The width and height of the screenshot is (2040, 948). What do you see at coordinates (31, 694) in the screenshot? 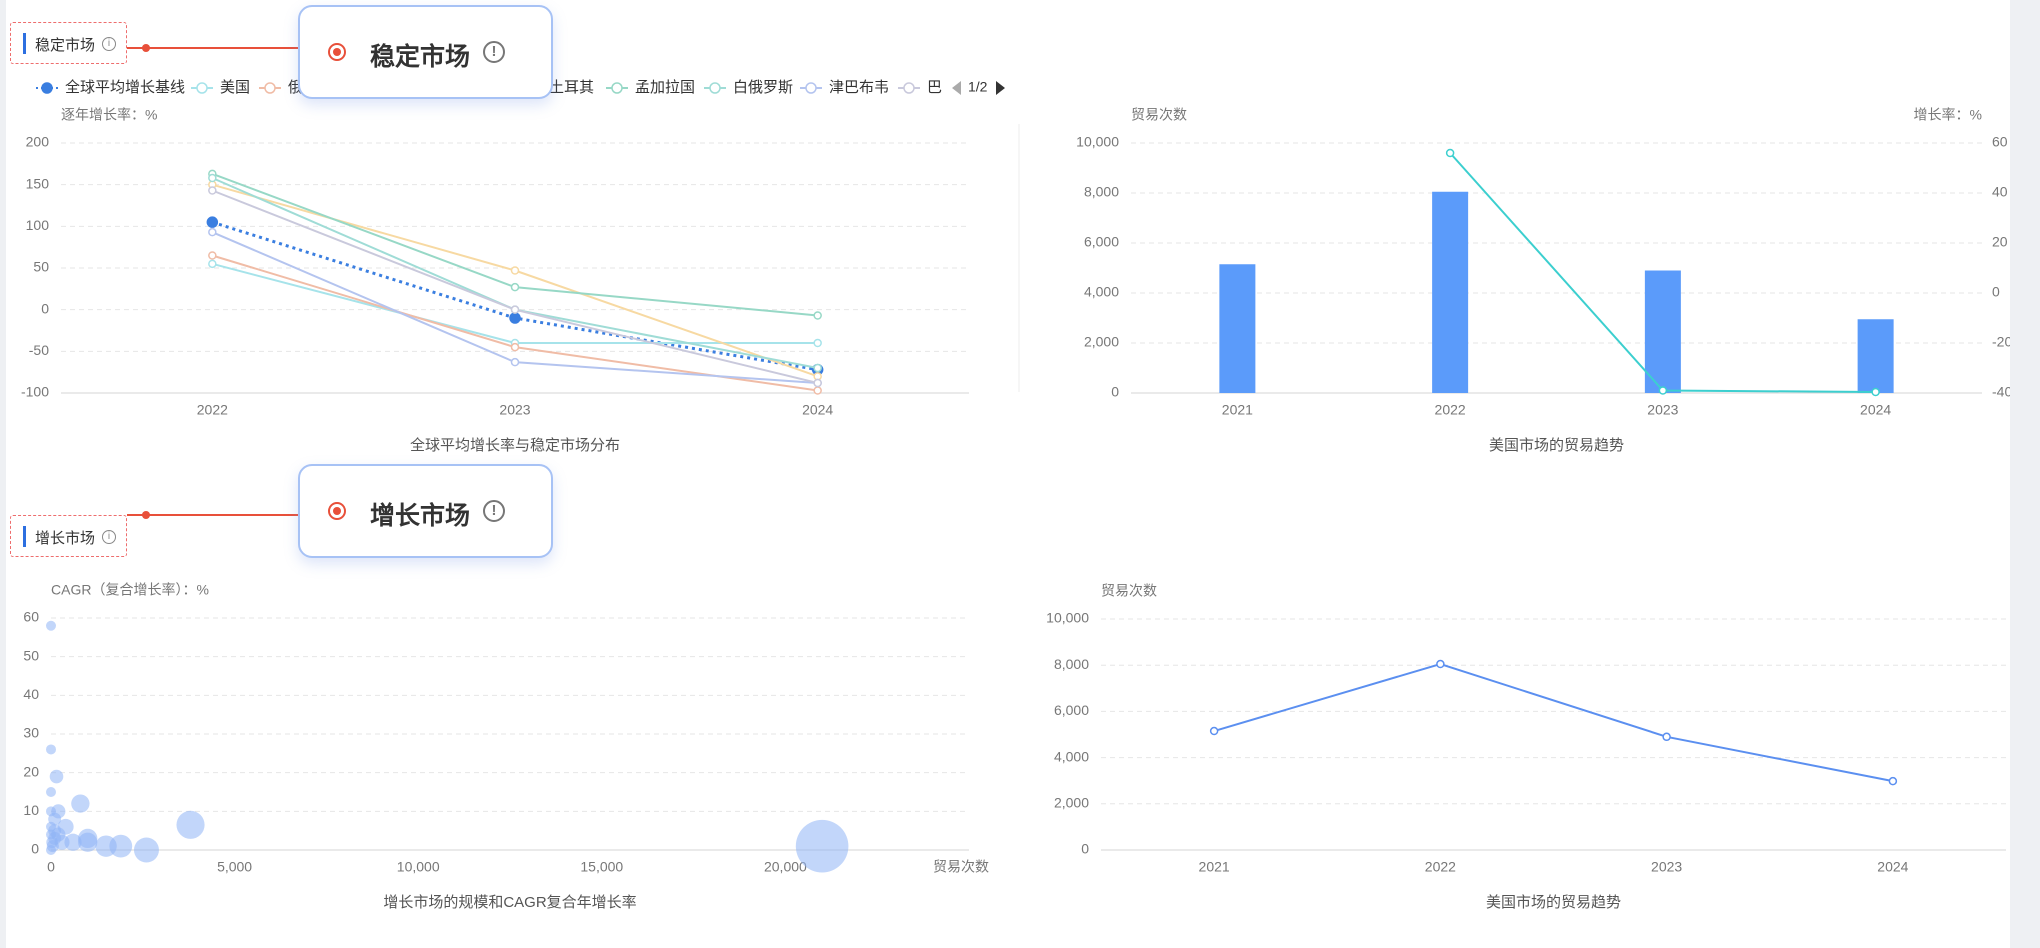
I see `y-tick-label: 40` at bounding box center [31, 694].